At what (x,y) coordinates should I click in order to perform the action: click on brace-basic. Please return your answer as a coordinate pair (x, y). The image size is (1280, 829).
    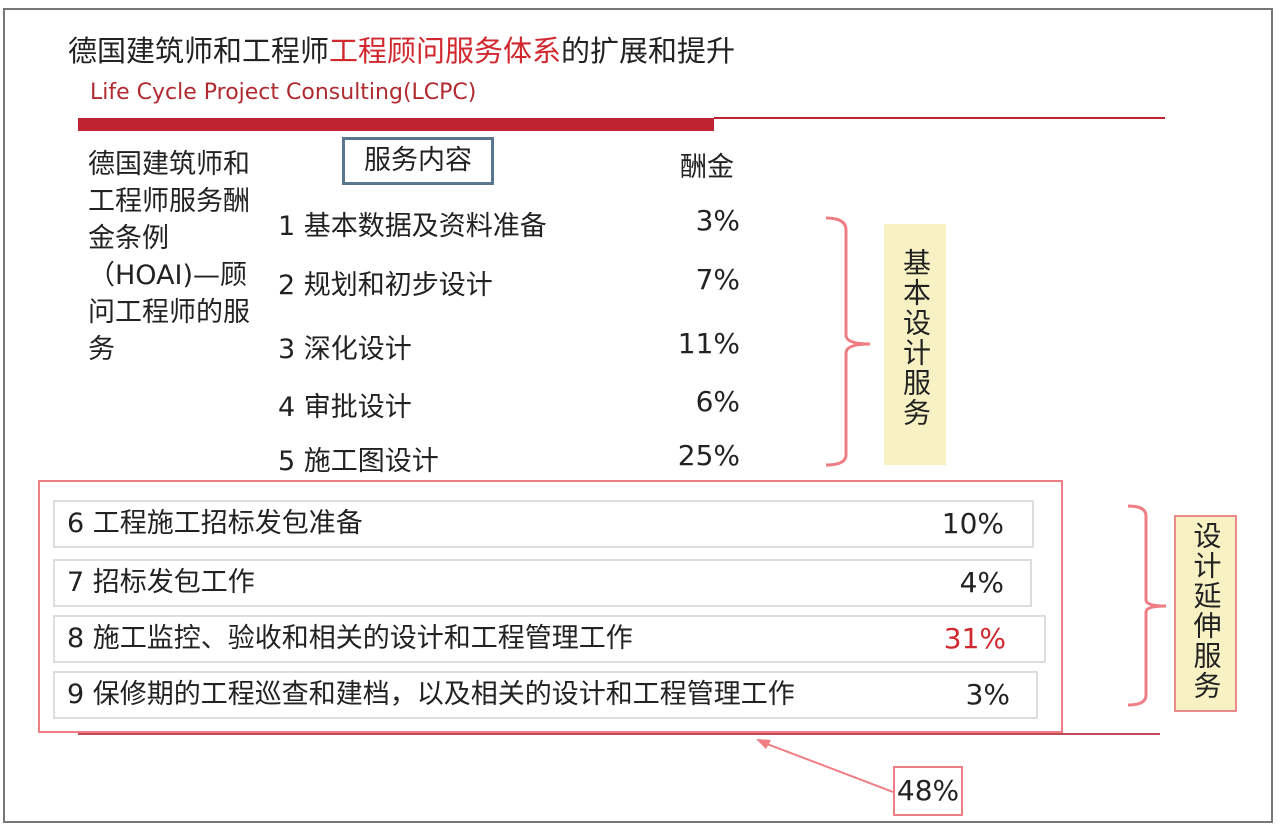
    Looking at the image, I should click on (848, 341).